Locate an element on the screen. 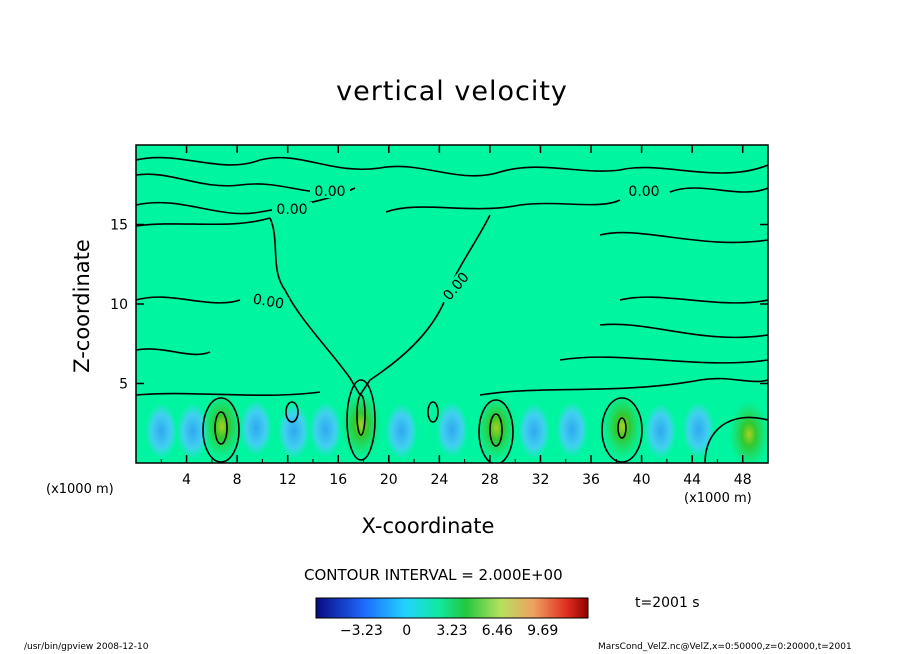 This screenshot has width=904, height=654. colorbar-tick-label: −3.23 is located at coordinates (361, 631).